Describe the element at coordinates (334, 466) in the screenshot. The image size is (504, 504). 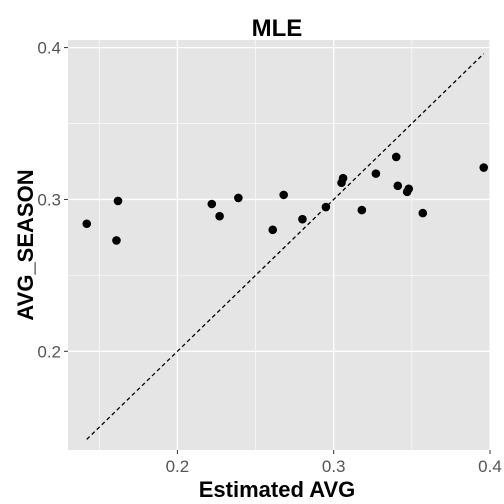
I see `x-tick-label: 0.3` at that location.